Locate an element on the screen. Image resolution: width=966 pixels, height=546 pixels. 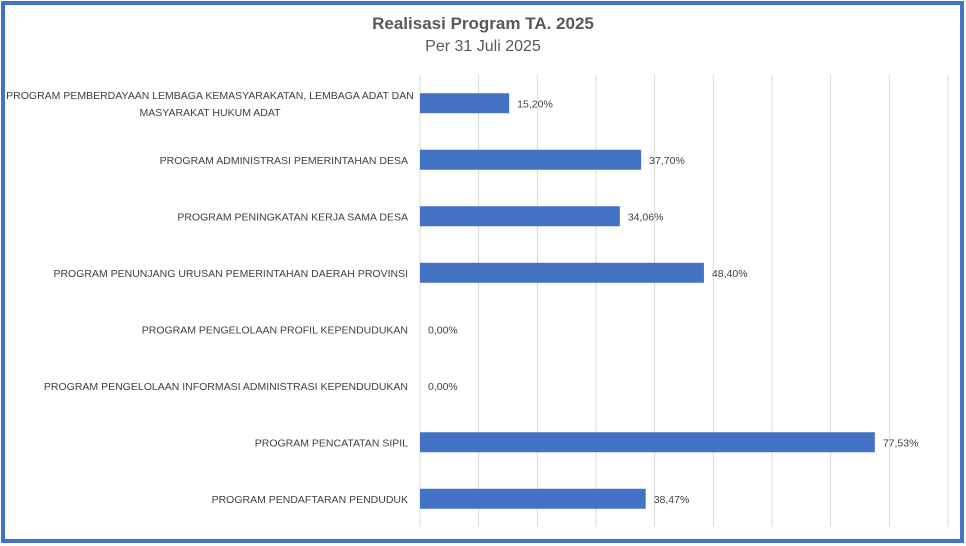
chart-subtitle: Per 31 Juli 2025 is located at coordinates (483, 46).